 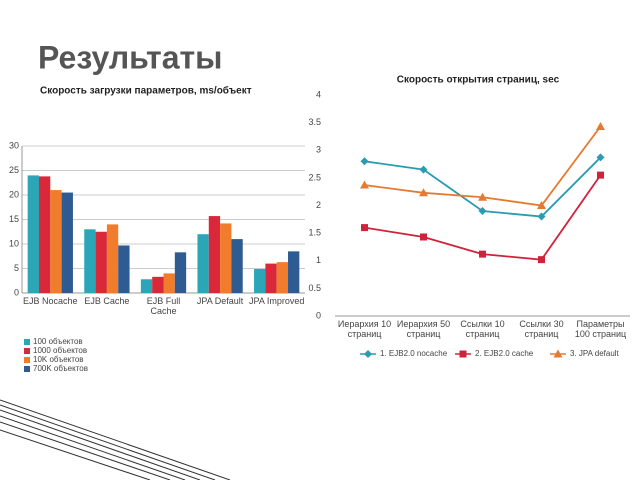 What do you see at coordinates (14, 219) in the screenshot?
I see `y-tick-label: 15` at bounding box center [14, 219].